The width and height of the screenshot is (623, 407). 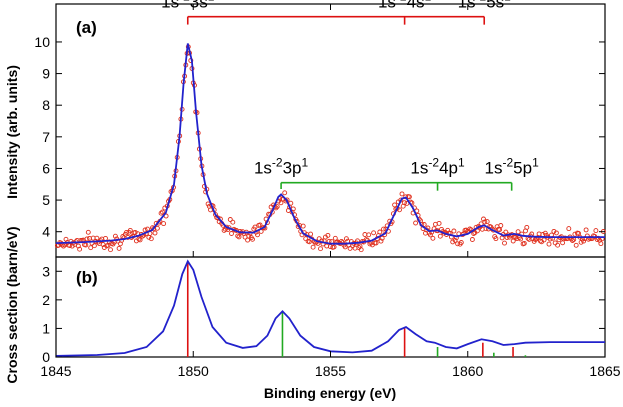 I want to click on x-axis-title: Binding energy (eV), so click(x=330, y=393).